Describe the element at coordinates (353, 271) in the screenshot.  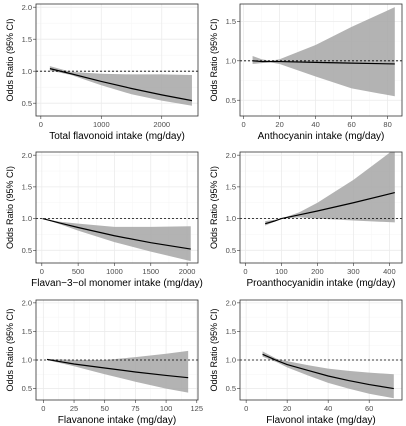
I see `x-tick-label: 300` at that location.